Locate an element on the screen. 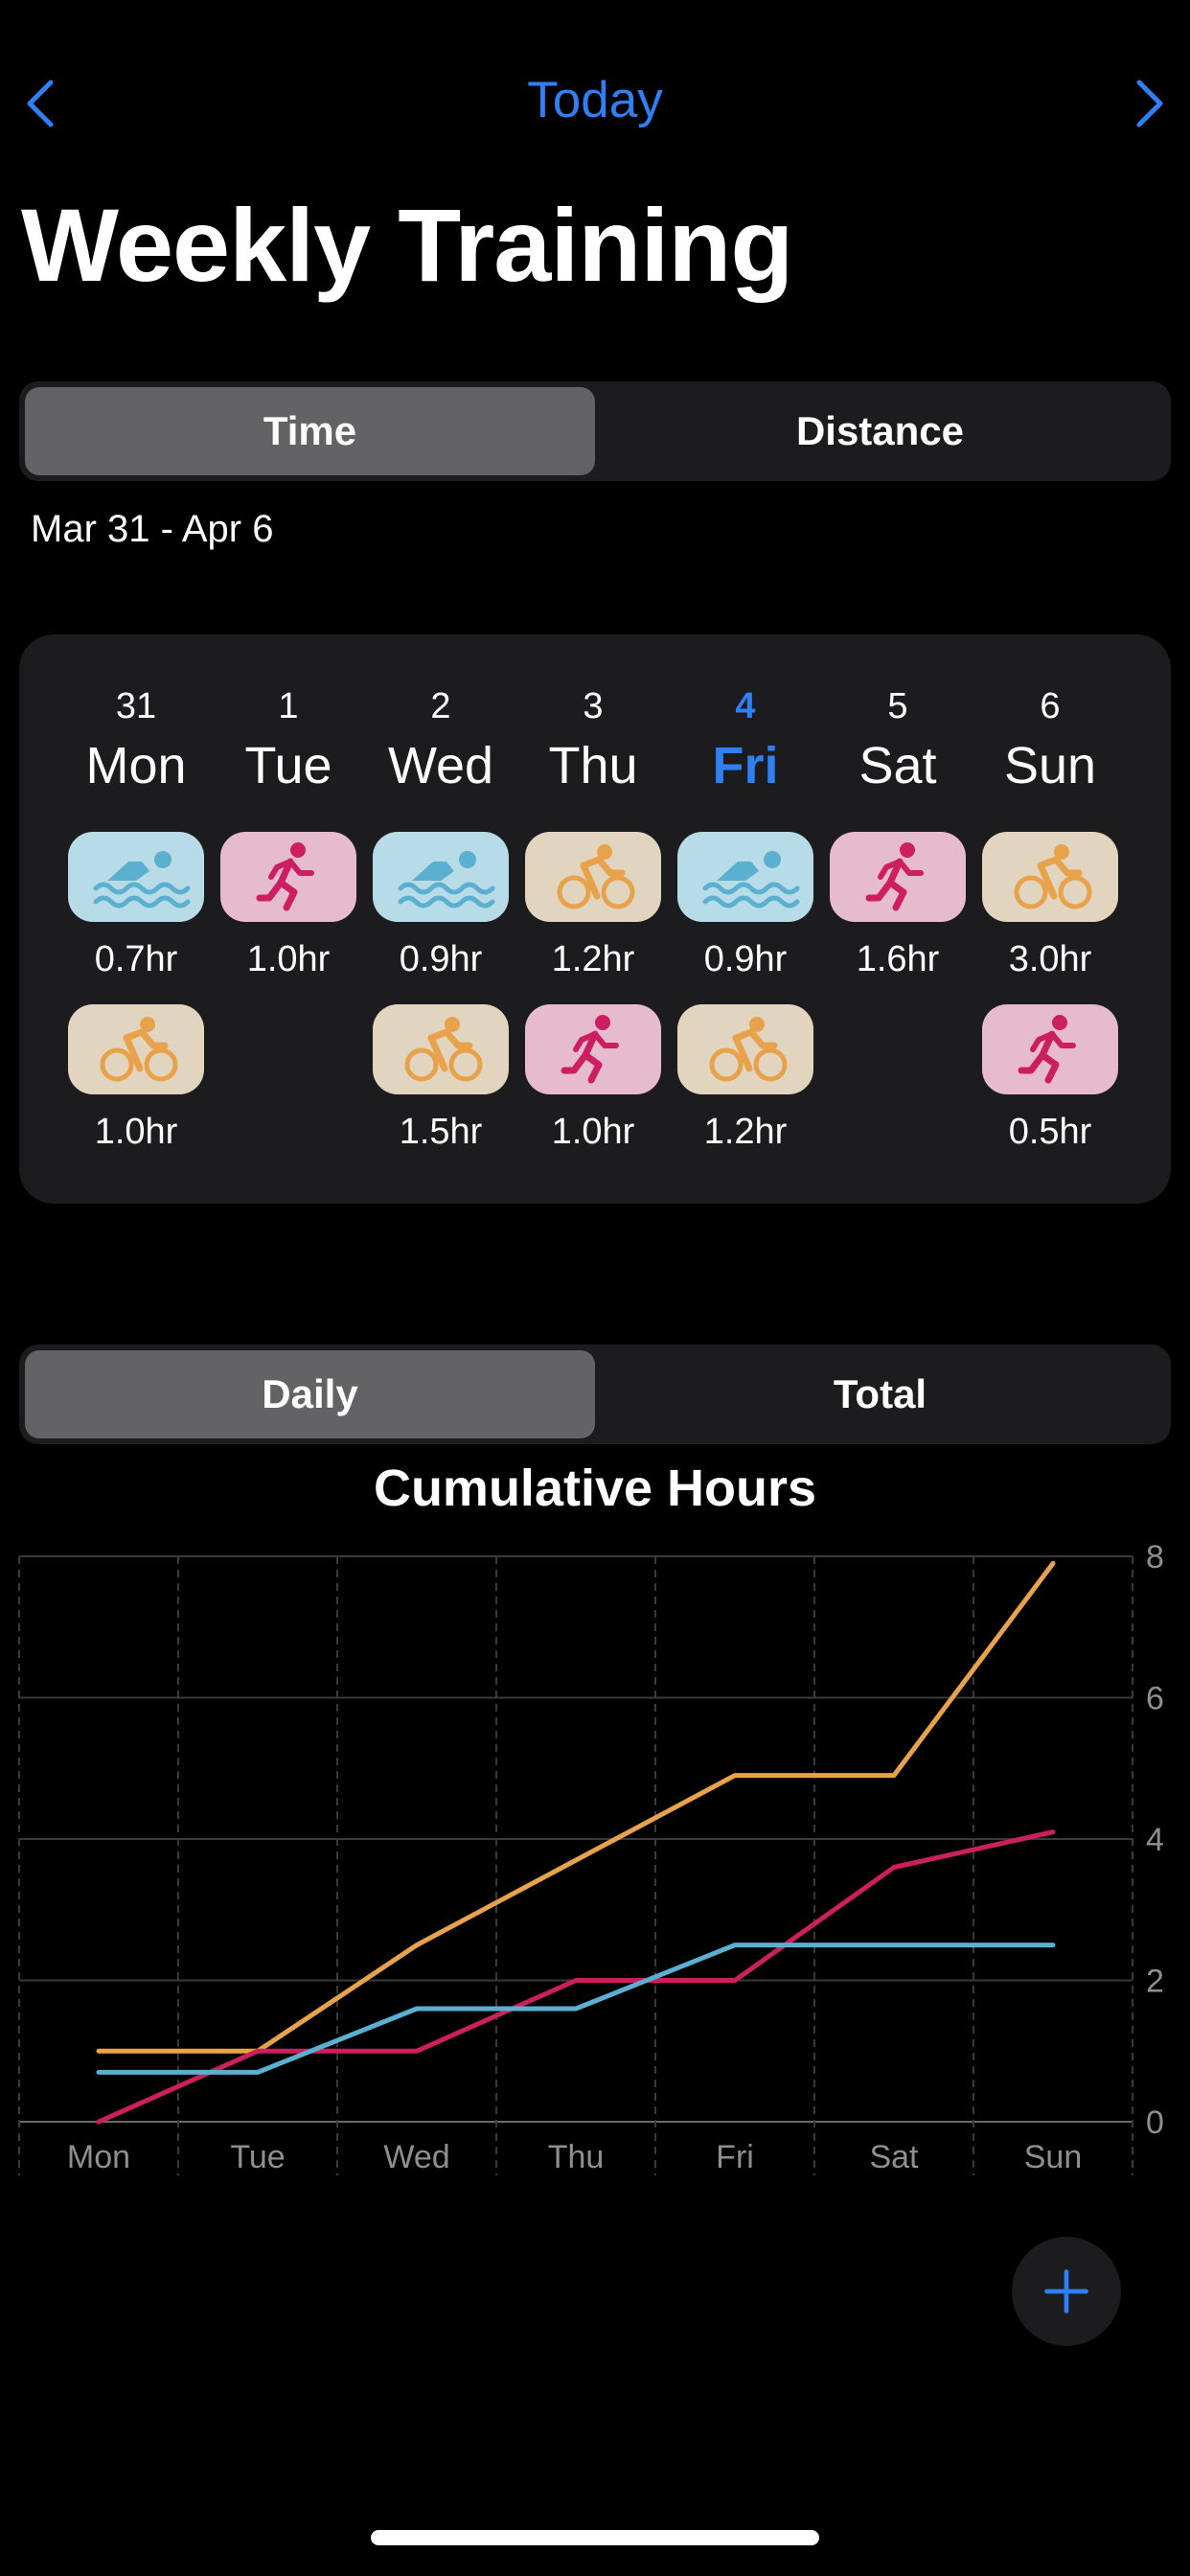 This screenshot has height=2576, width=1190. date-range: Mar 31 - Apr 6 is located at coordinates (152, 529).